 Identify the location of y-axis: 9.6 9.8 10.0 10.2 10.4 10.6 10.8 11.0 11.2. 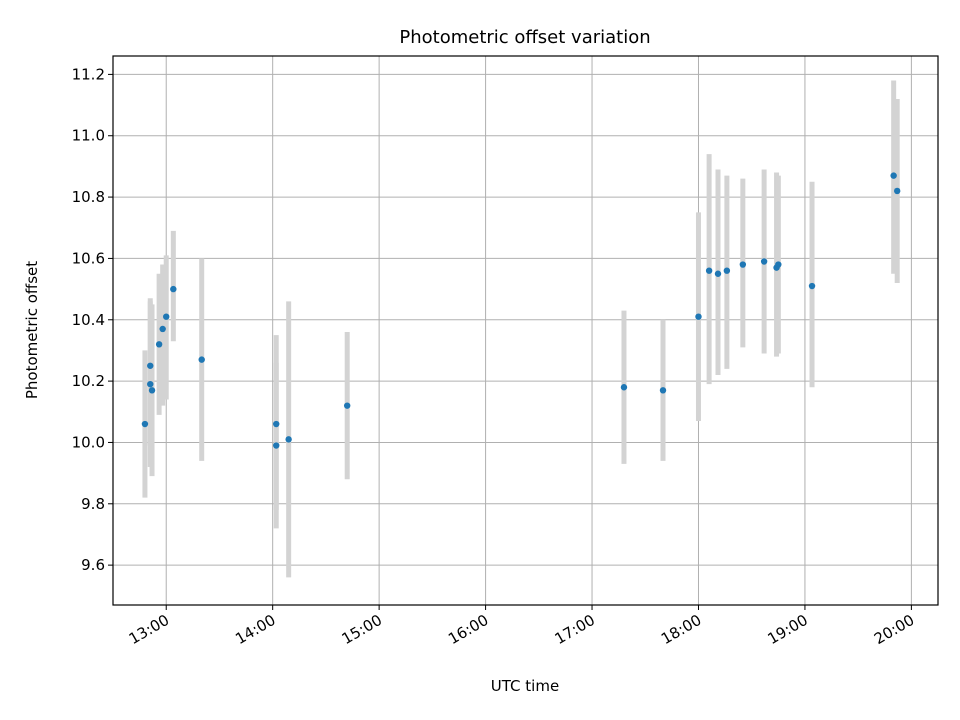
(92, 319).